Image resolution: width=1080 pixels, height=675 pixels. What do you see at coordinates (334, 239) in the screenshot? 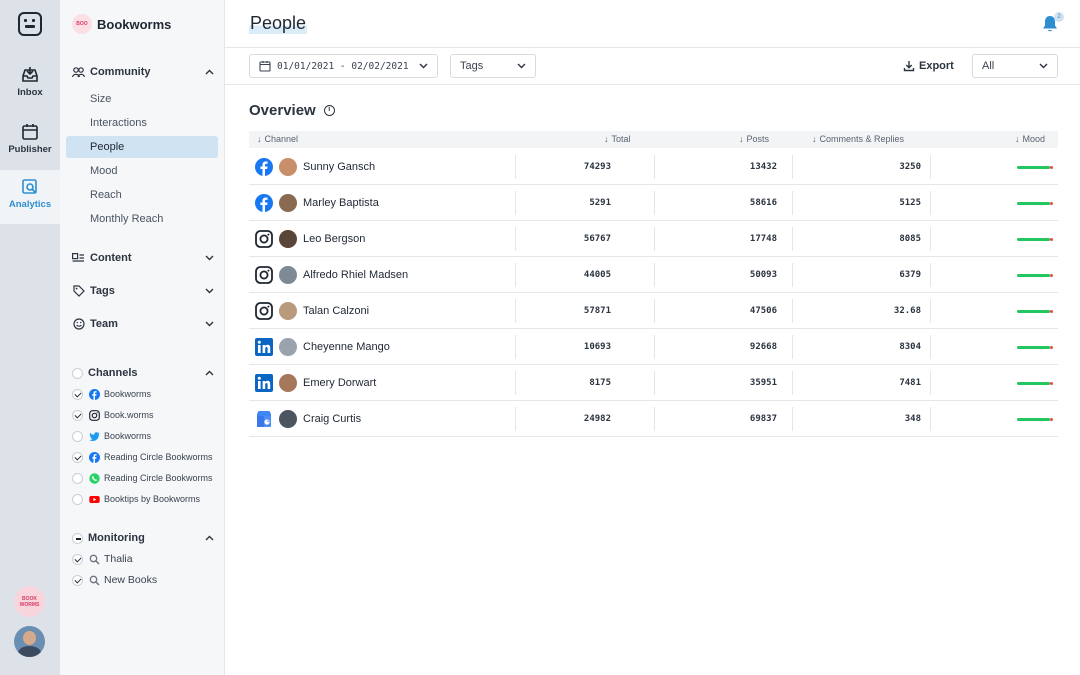
I see `person-name: Leo Bergson` at bounding box center [334, 239].